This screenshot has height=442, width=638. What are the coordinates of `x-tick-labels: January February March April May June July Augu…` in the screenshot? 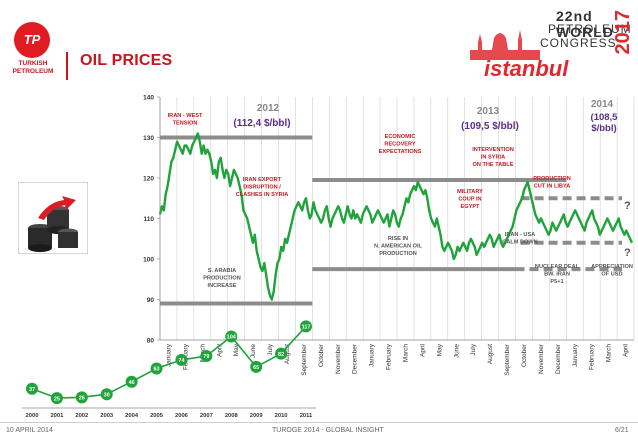 It's located at (397, 359).